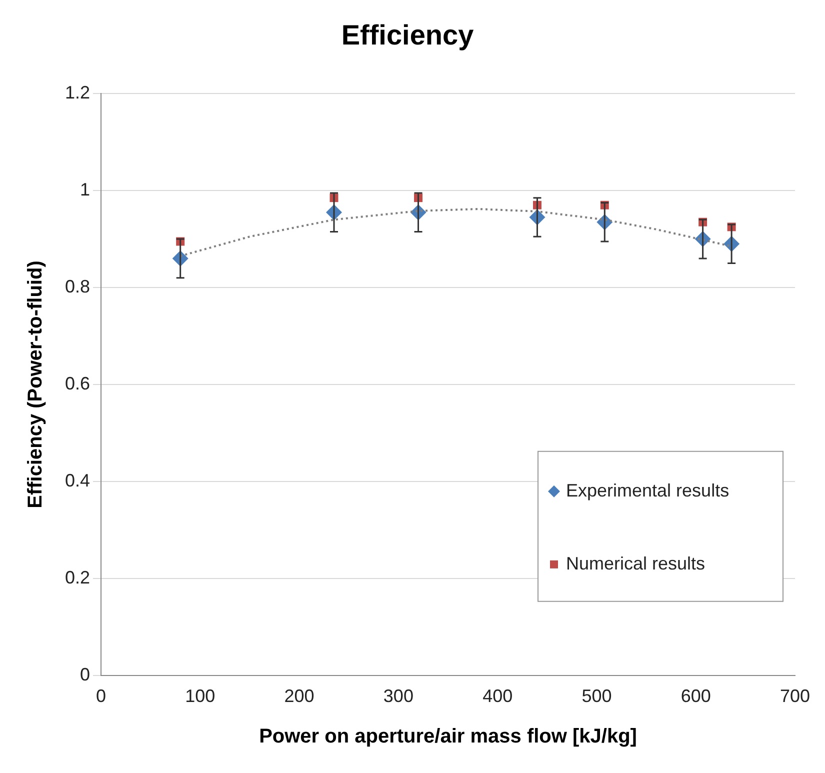 The height and width of the screenshot is (773, 825). I want to click on x-tick-label: 200, so click(299, 696).